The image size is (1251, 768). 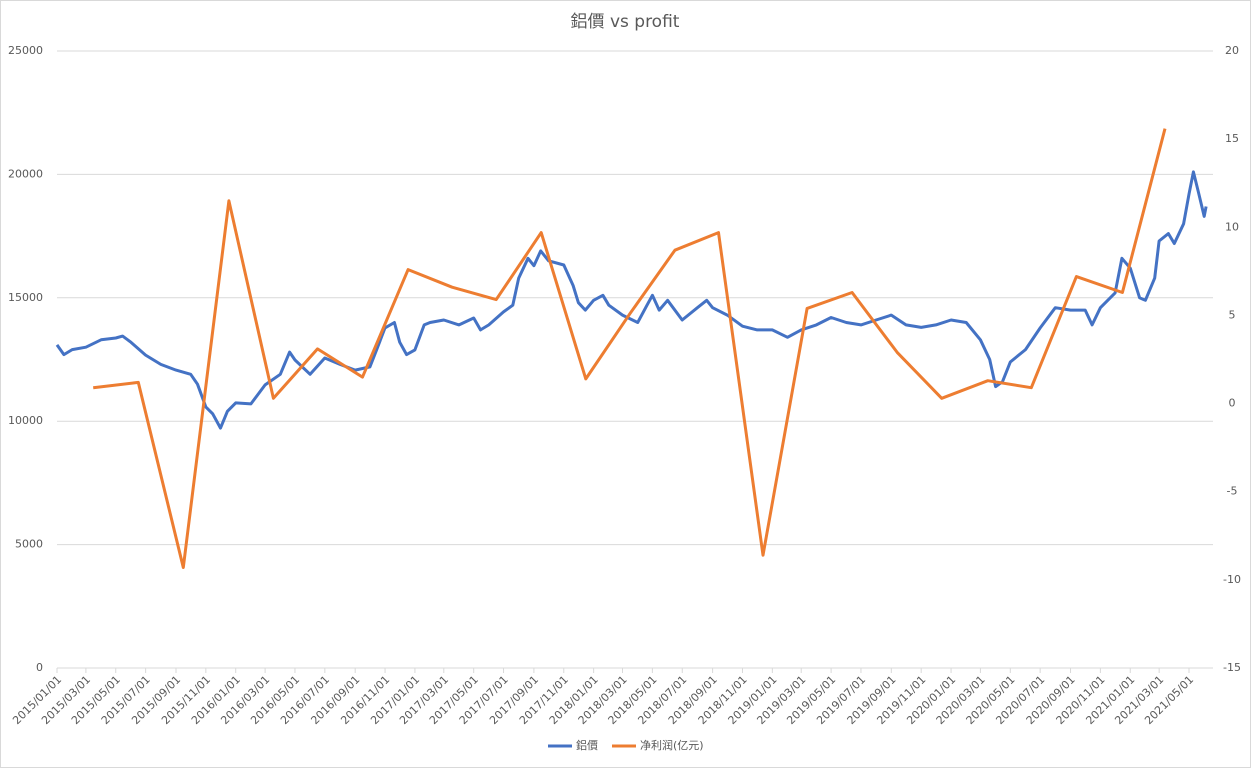 I want to click on chart-title: 鋁價 vs profit, so click(x=625, y=22).